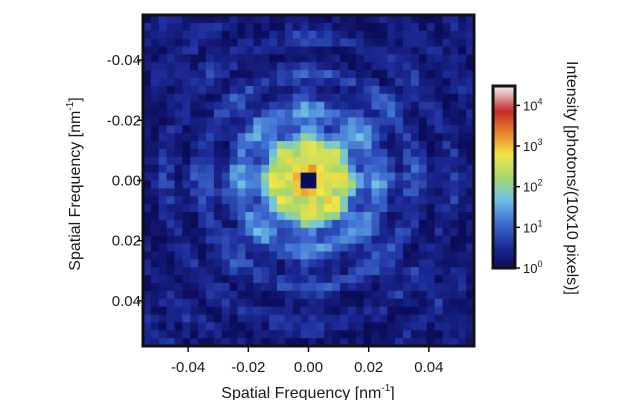 The height and width of the screenshot is (400, 640). Describe the element at coordinates (368, 367) in the screenshot. I see `x-tick-label: 0.02` at that location.